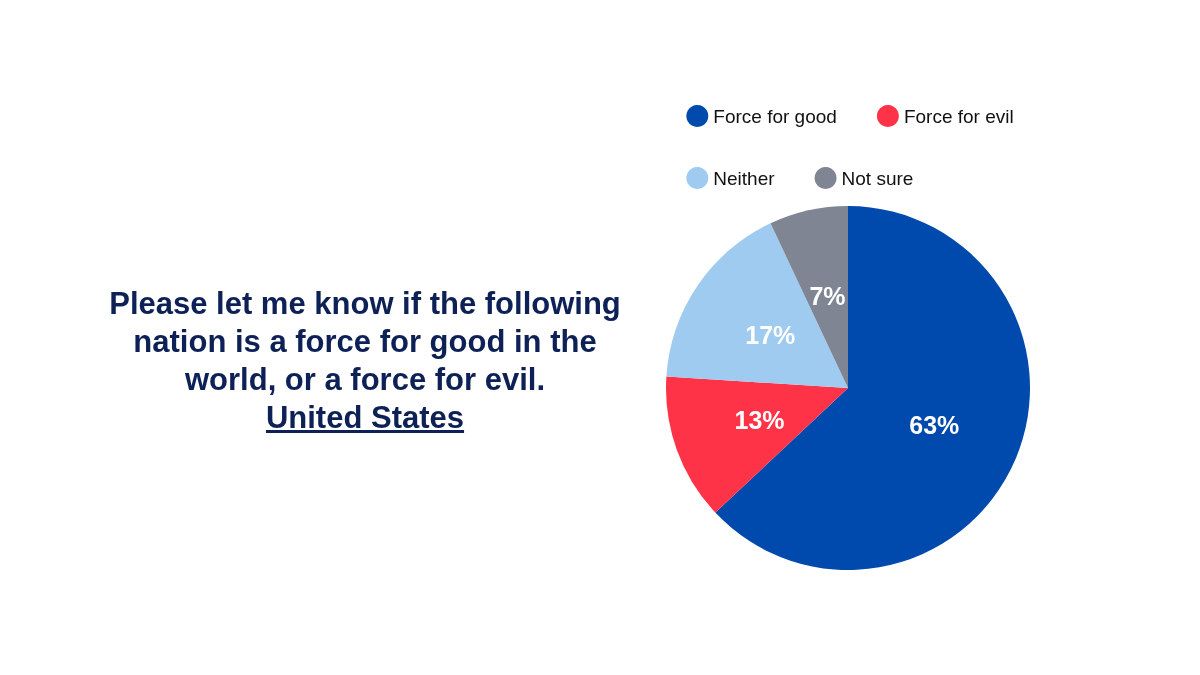 This screenshot has height=675, width=1200. What do you see at coordinates (827, 296) in the screenshot?
I see `data-label: 7%` at bounding box center [827, 296].